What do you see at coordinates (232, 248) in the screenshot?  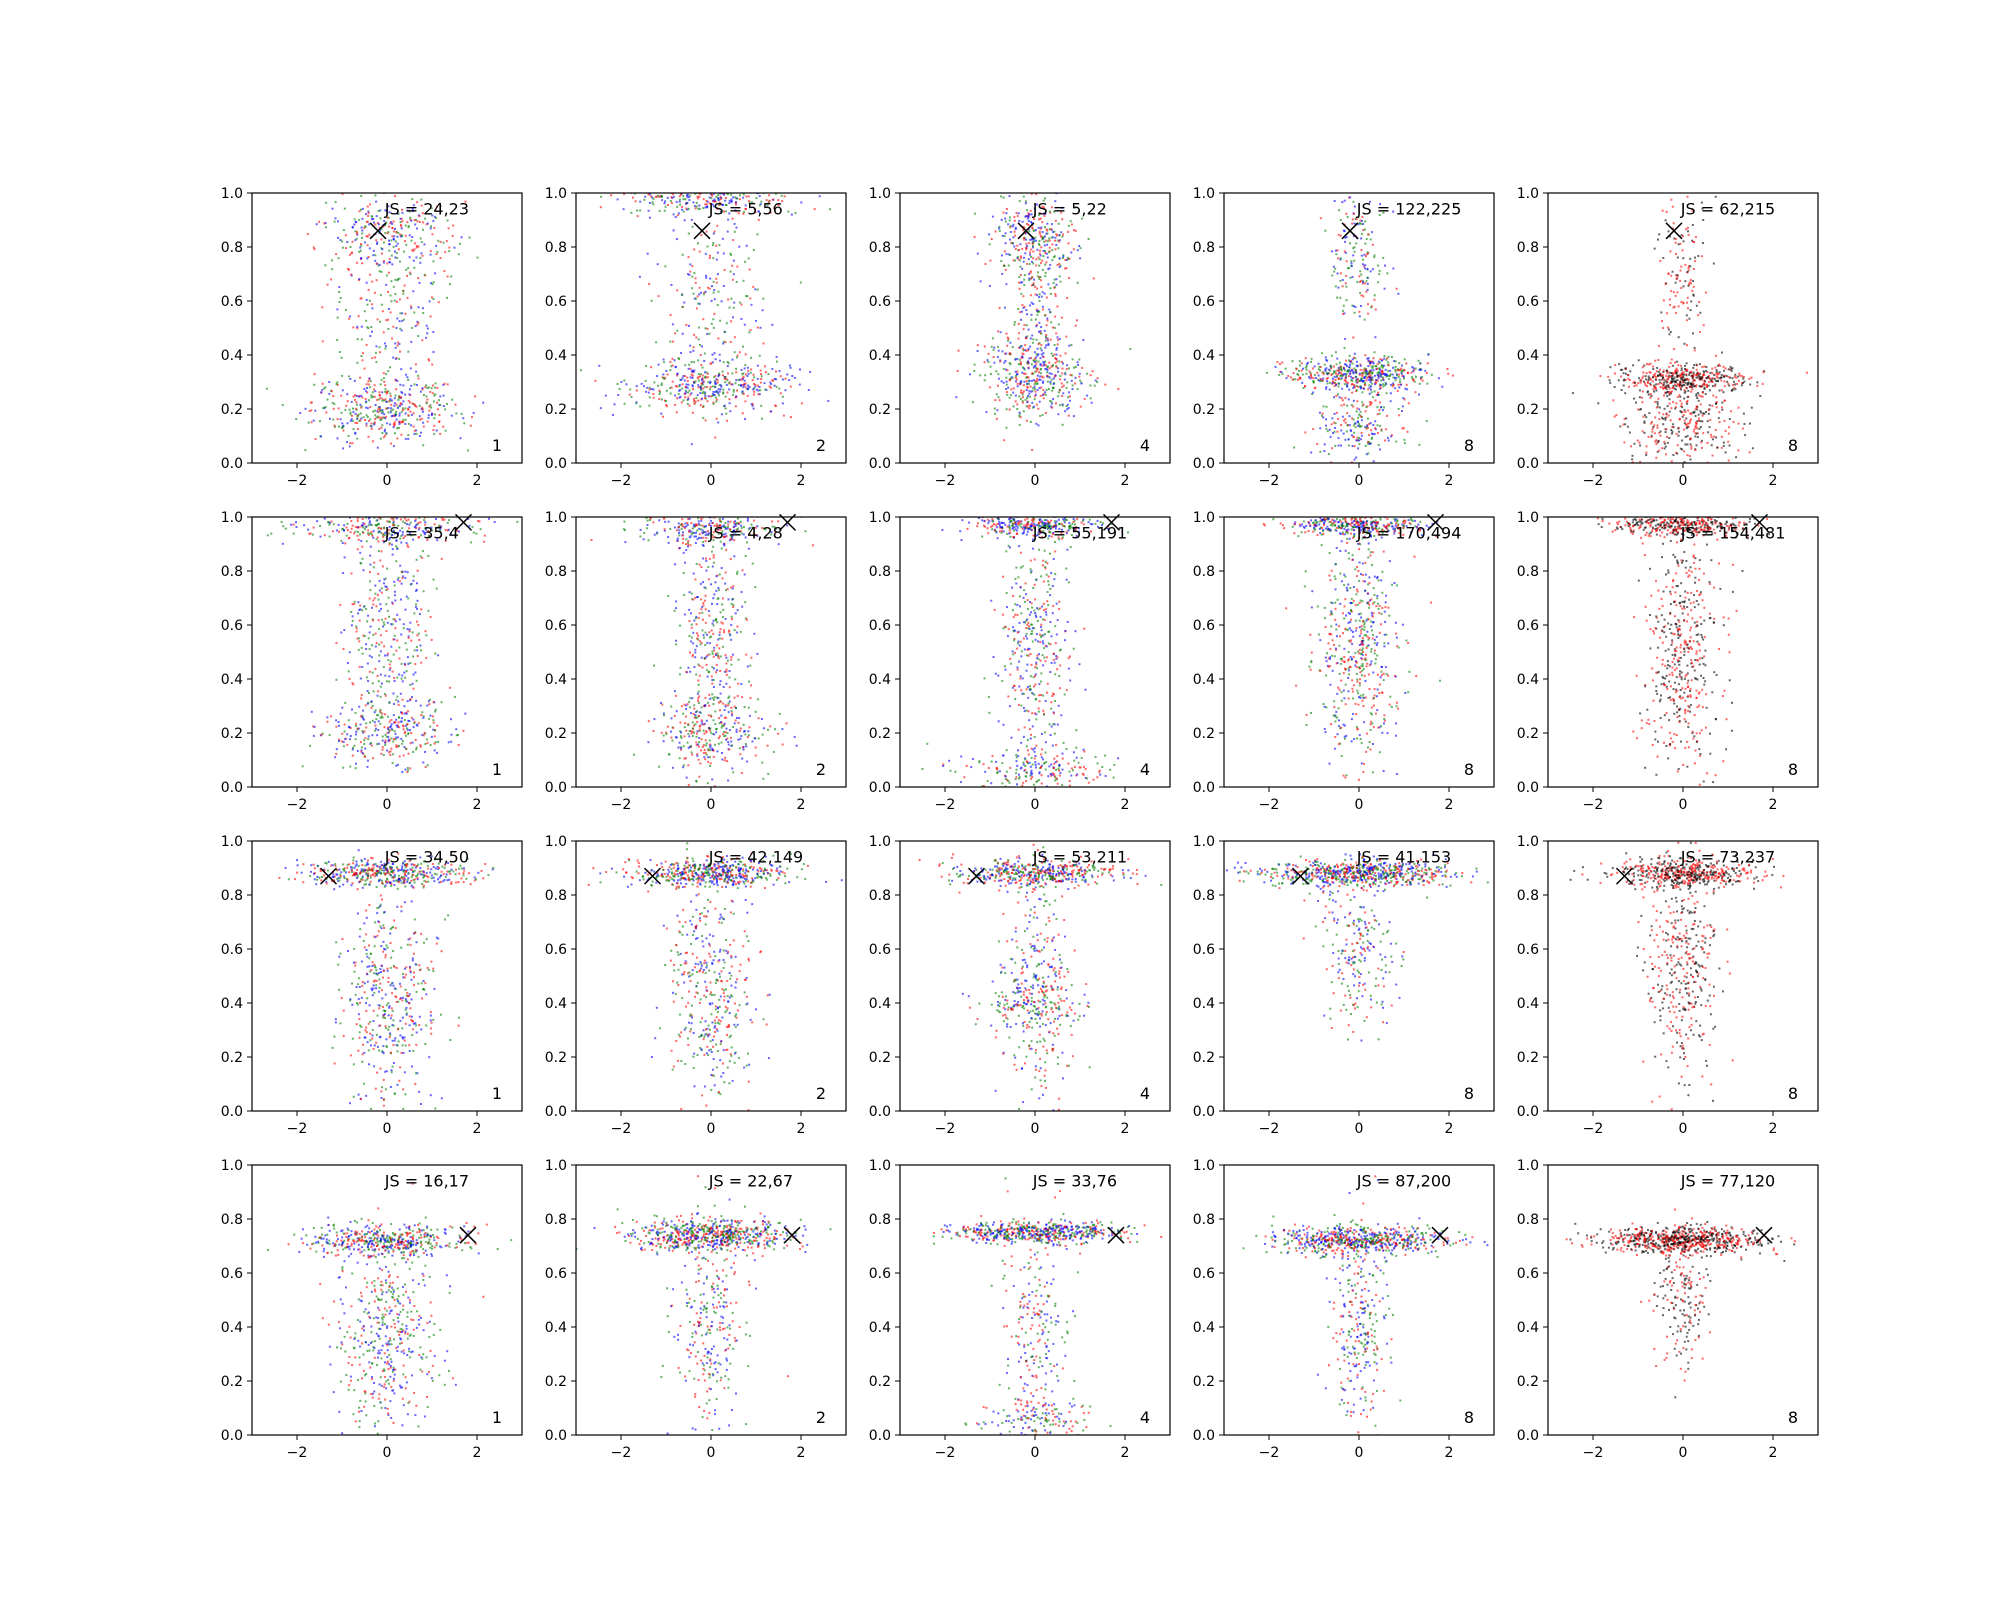 I see `y-tick-label: 0.8` at bounding box center [232, 248].